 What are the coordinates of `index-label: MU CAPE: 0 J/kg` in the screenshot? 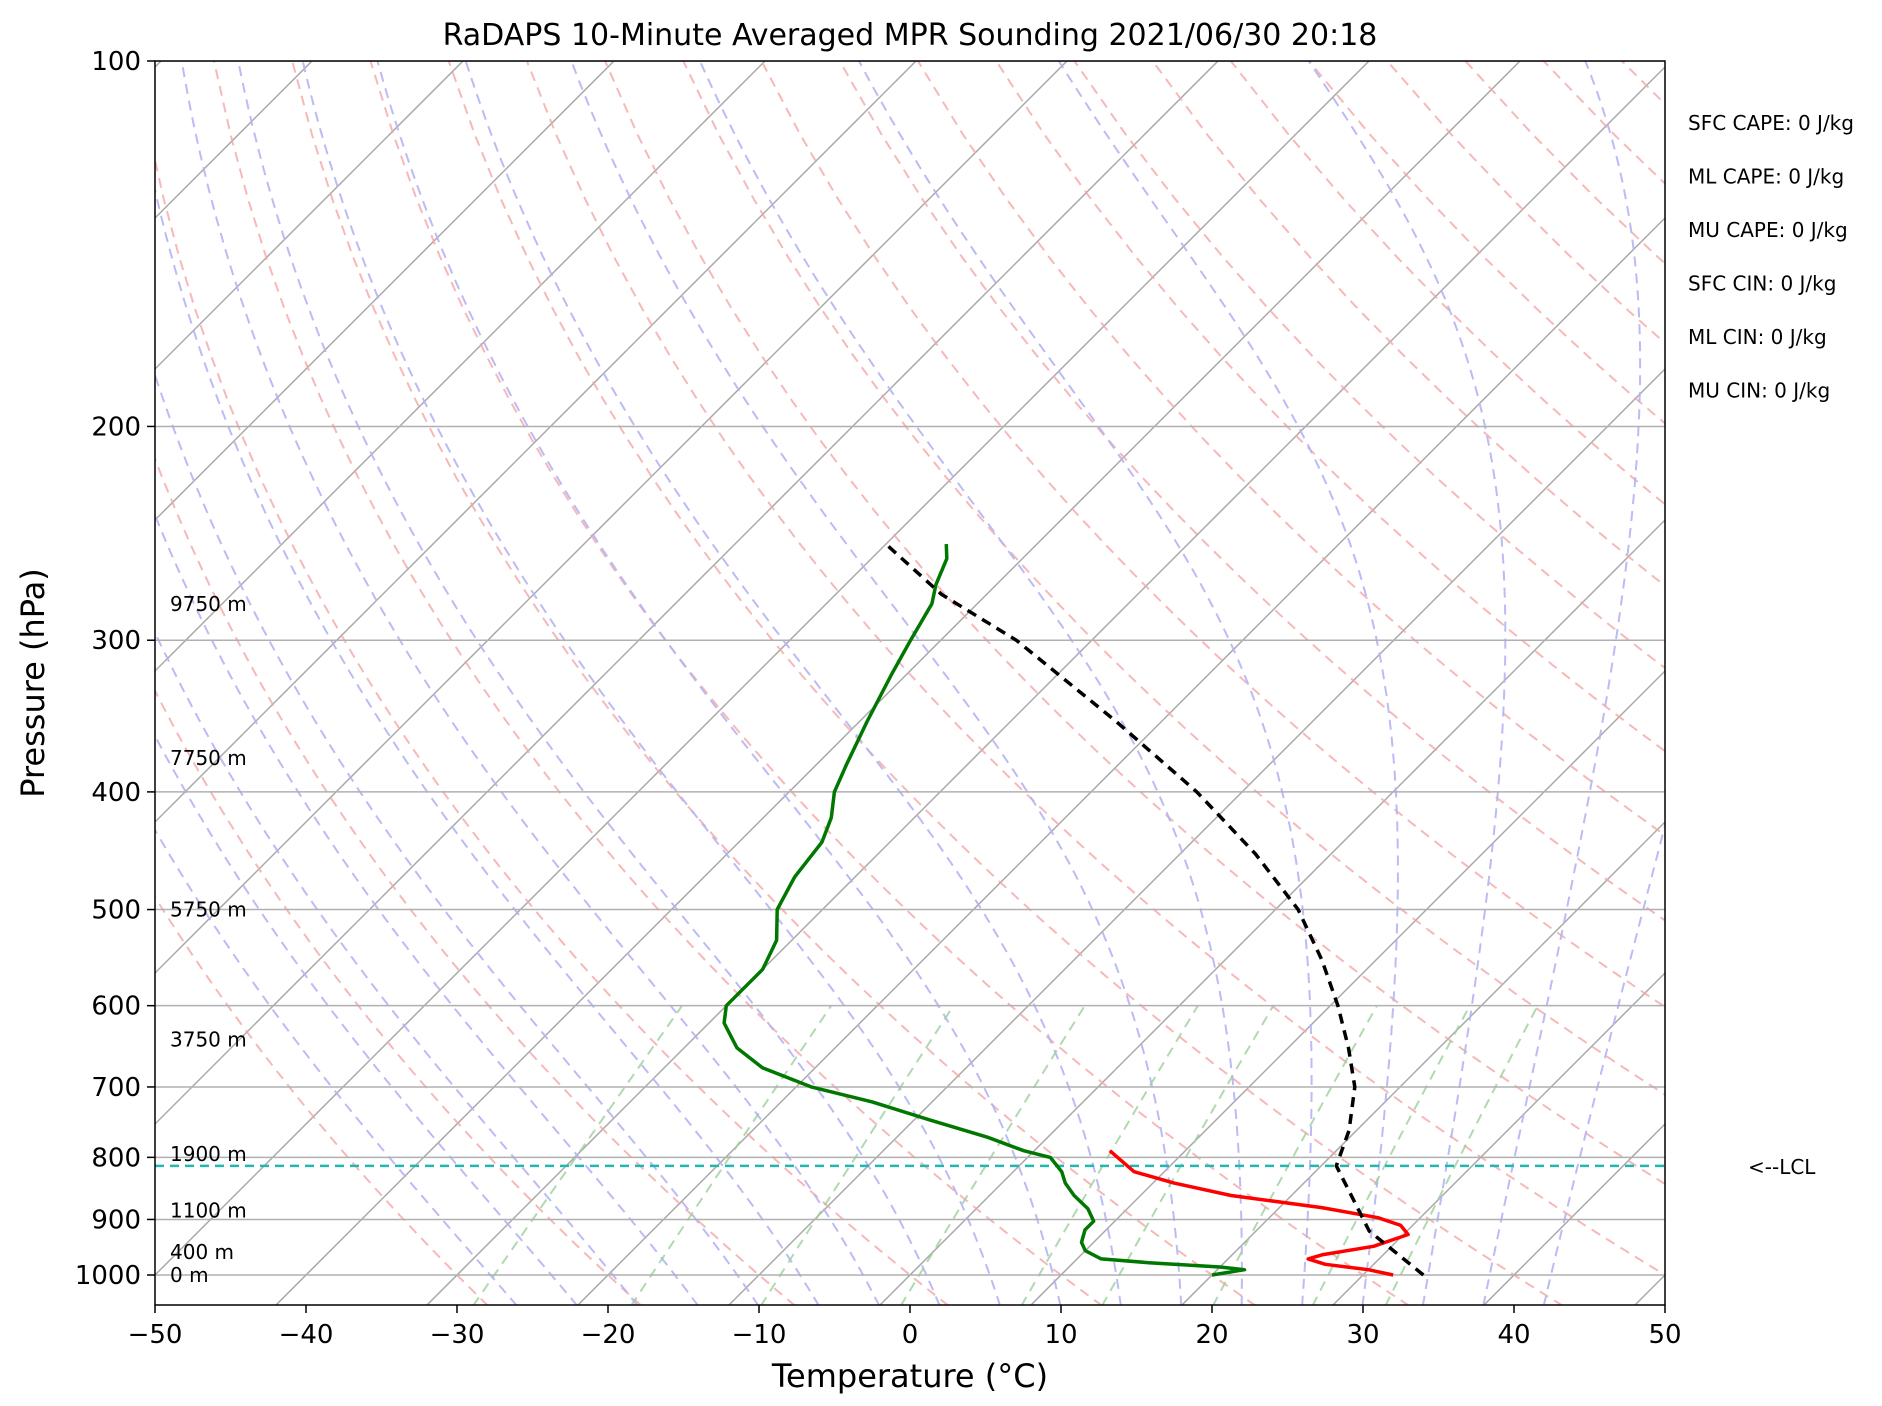 It's located at (1768, 230).